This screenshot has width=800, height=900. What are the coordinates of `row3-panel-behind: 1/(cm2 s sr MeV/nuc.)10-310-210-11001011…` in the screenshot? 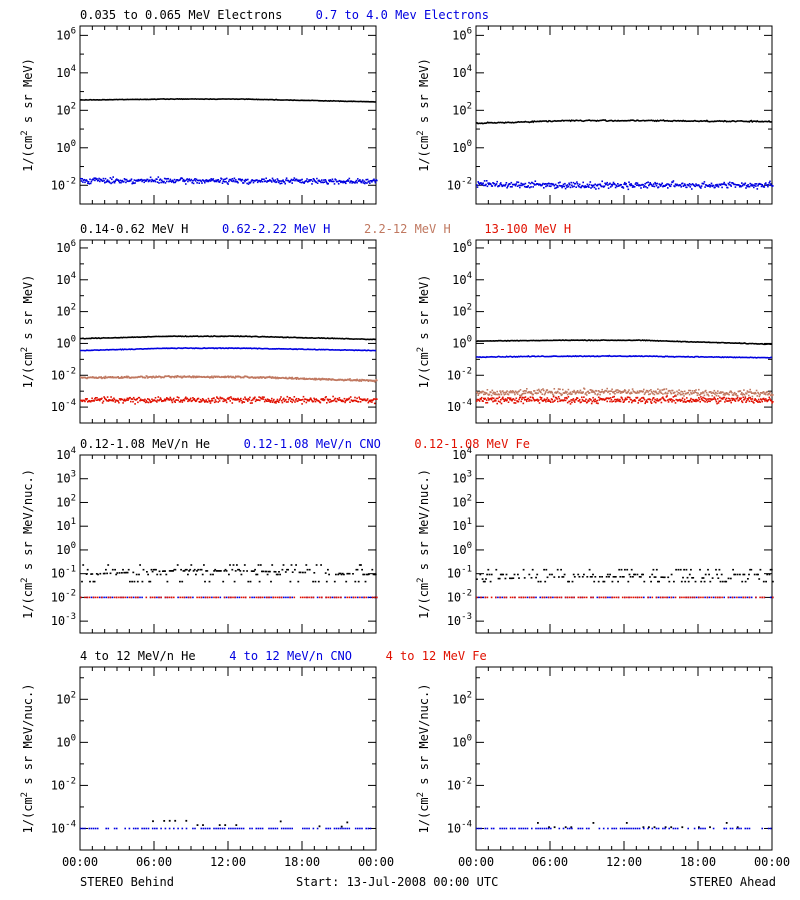 It's located at (199, 540).